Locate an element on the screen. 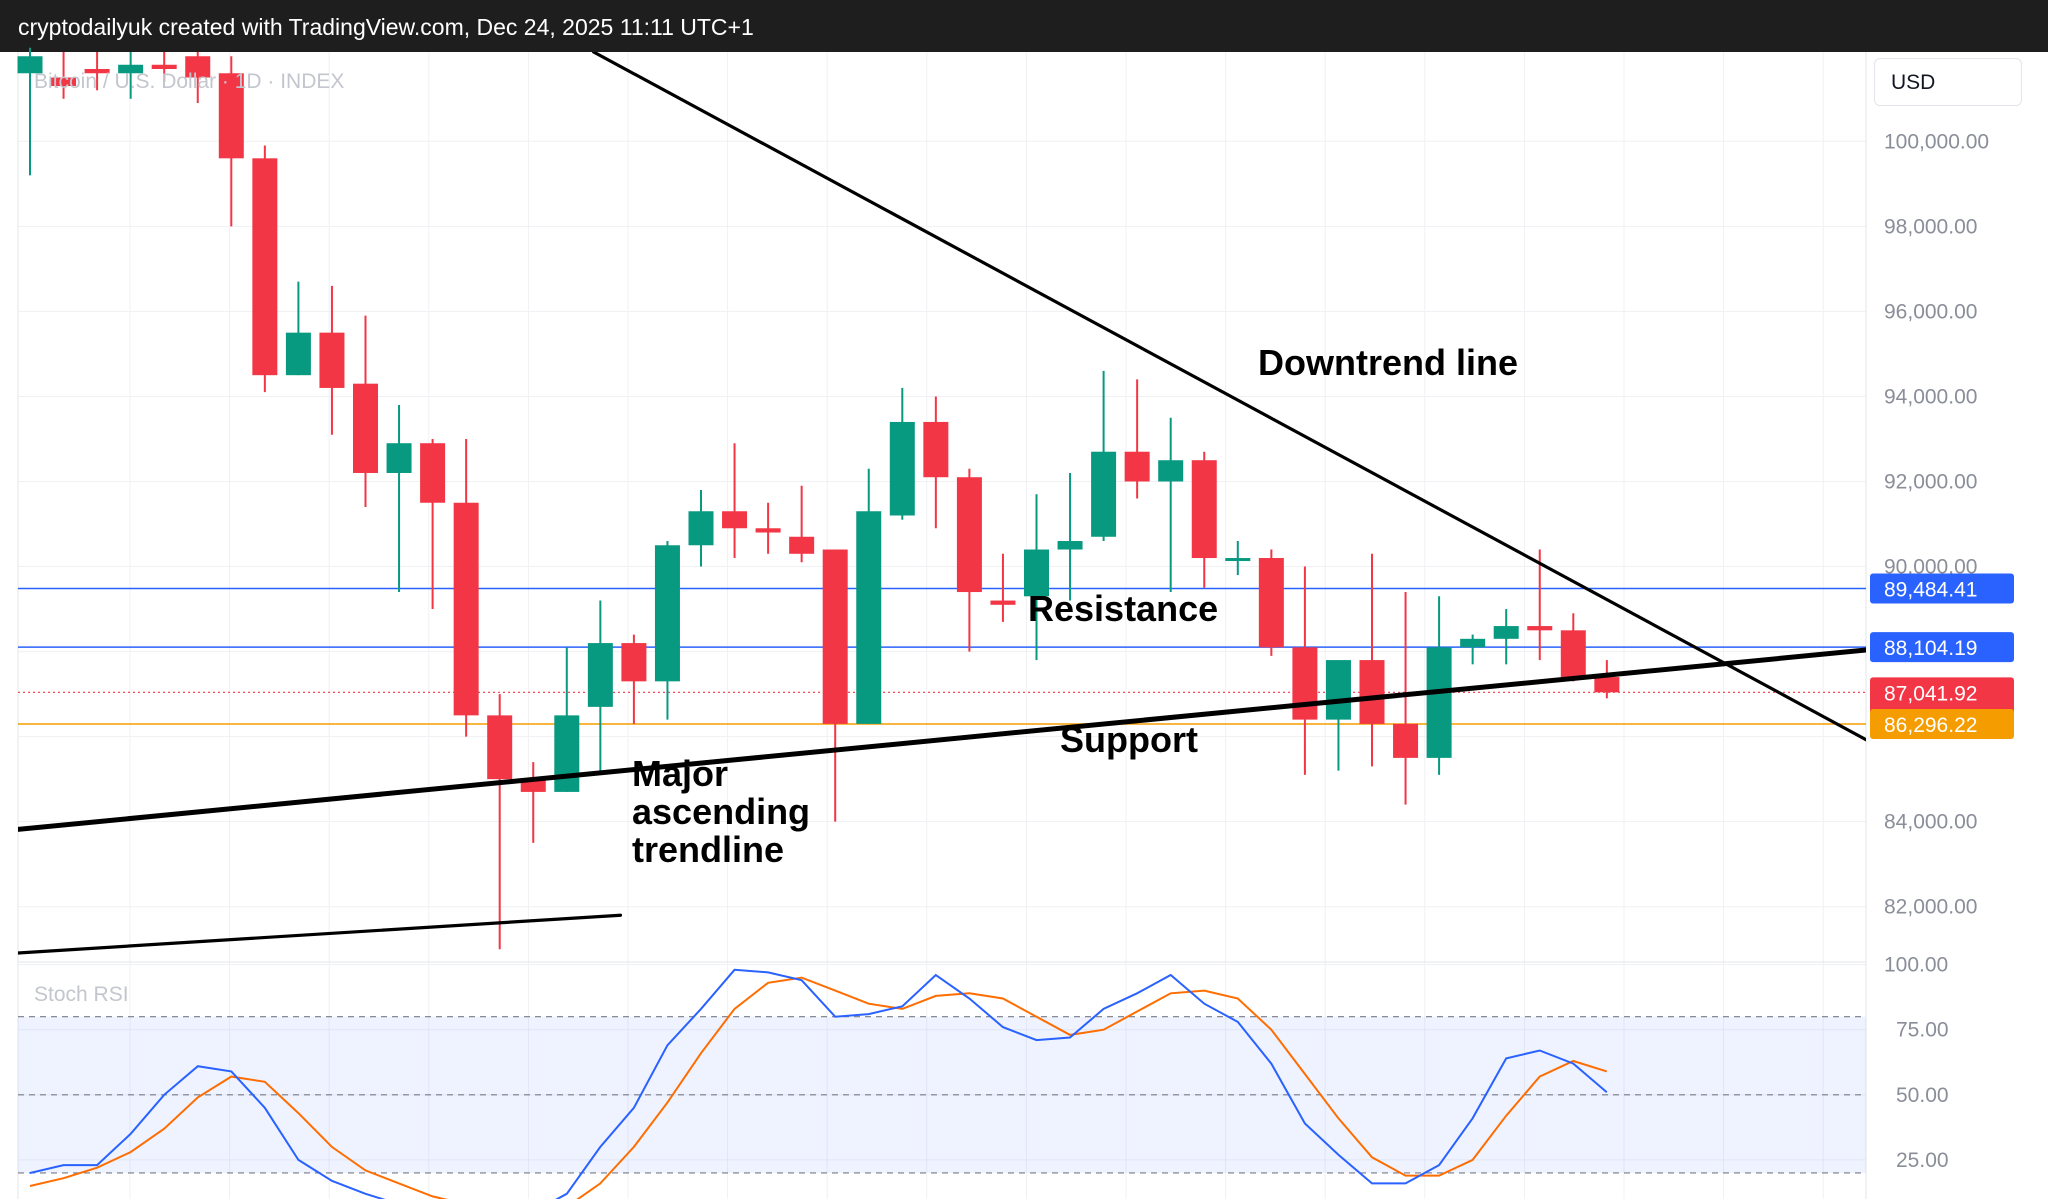 The image size is (2048, 1199). price-levels is located at coordinates (942, 656).